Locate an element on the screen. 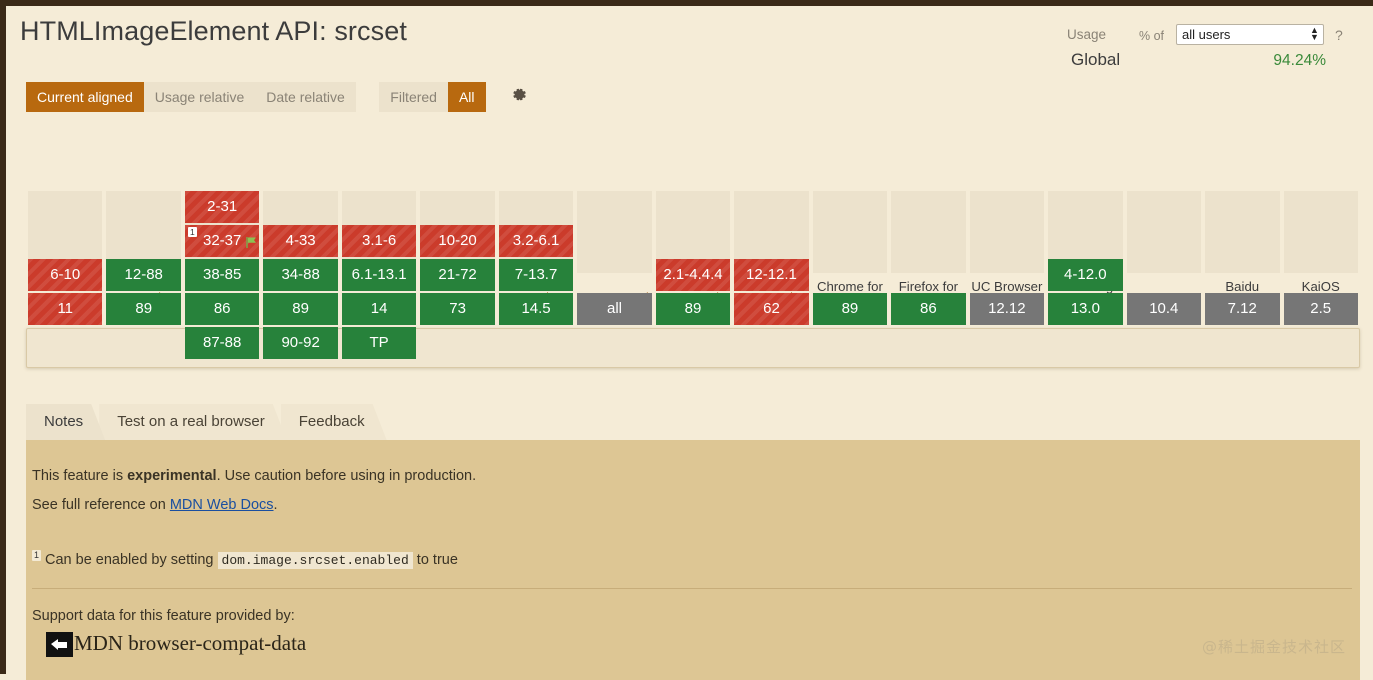 This screenshot has width=1373, height=680. browser-version-cells: 12-88 89 is located at coordinates (143, 281).